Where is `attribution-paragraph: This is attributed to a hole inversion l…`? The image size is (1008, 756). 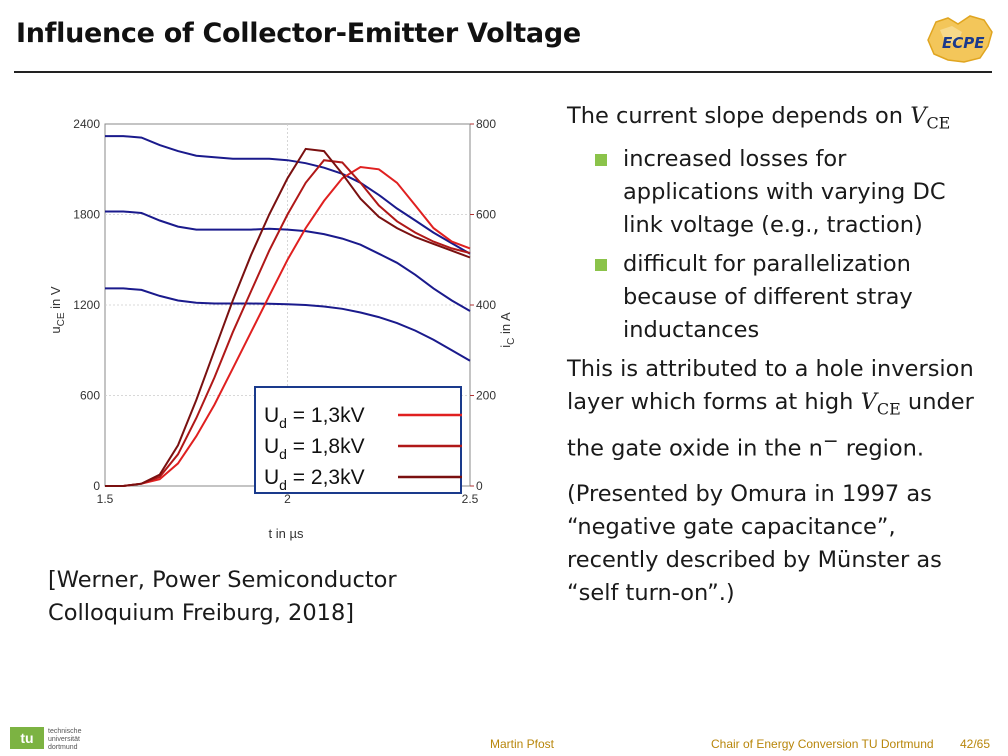
attribution-paragraph: This is attributed to a hole inversion l… is located at coordinates (770, 408).